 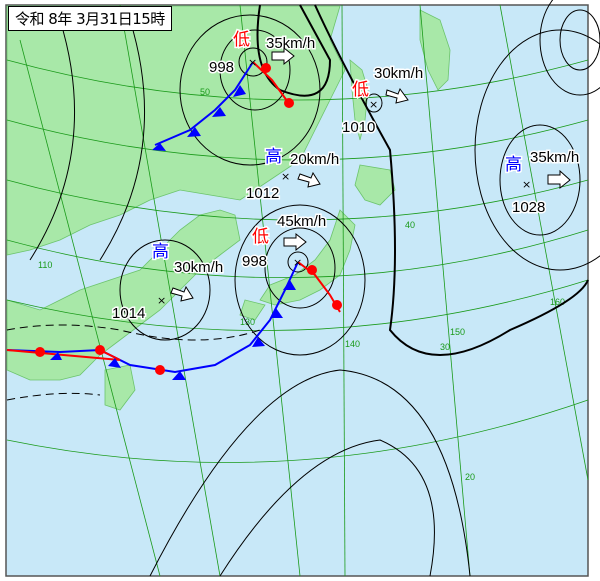 What do you see at coordinates (383, 101) in the screenshot?
I see `low-pressure-system: 低 1010 30km/h ×` at bounding box center [383, 101].